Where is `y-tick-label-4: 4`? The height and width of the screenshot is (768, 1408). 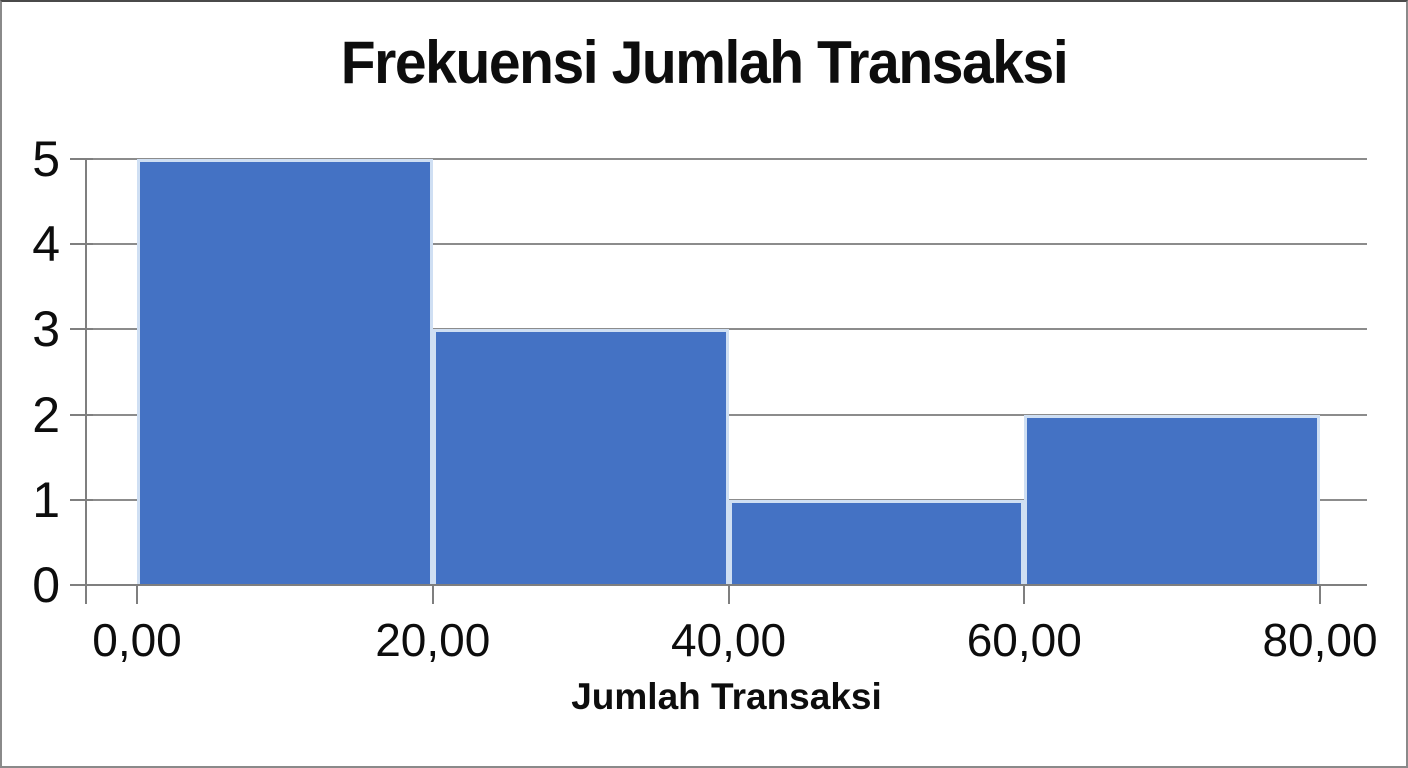
y-tick-label-4: 4 is located at coordinates (46, 244).